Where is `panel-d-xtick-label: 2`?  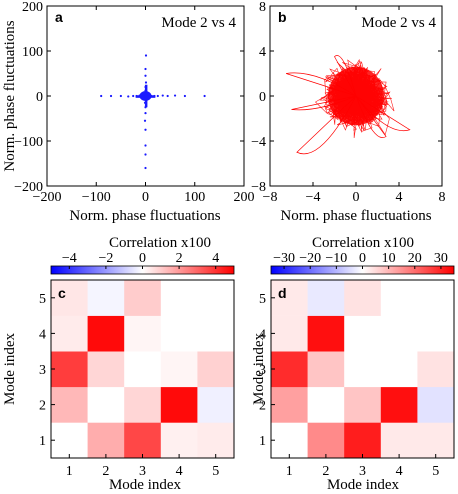 panel-d-xtick-label: 2 is located at coordinates (325, 471).